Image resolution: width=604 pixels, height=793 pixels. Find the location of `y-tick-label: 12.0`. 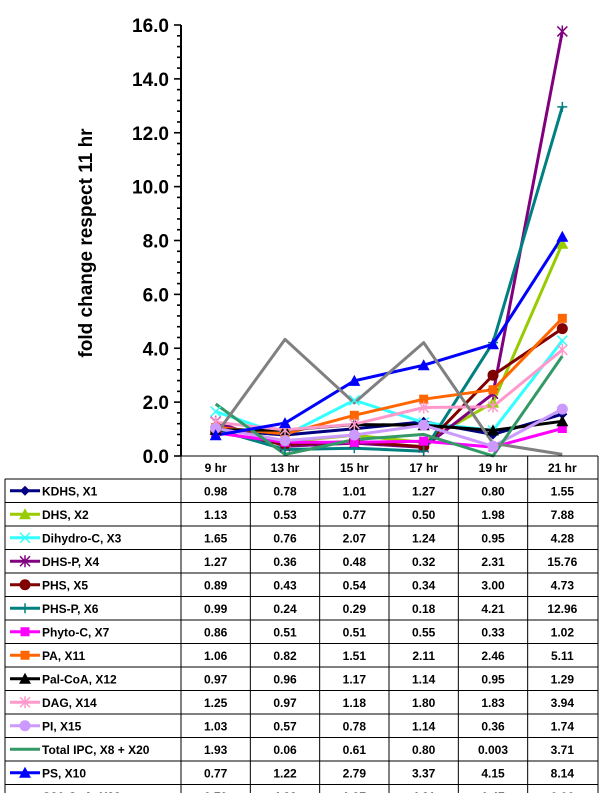

y-tick-label: 12.0 is located at coordinates (150, 134).